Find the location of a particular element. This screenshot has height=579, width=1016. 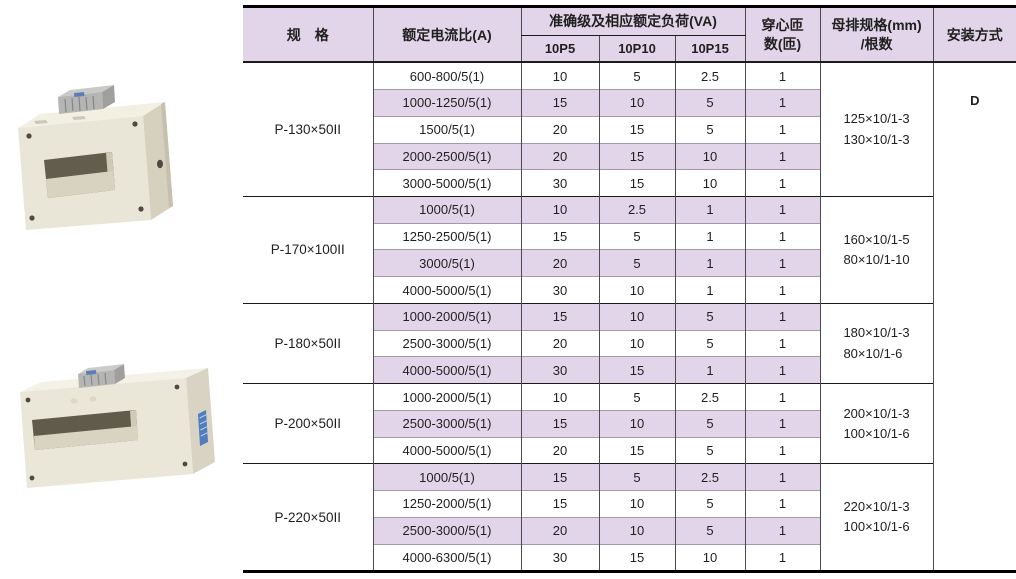

busbar-value: 125×10/1-3 130×10/1-3 is located at coordinates (876, 129).